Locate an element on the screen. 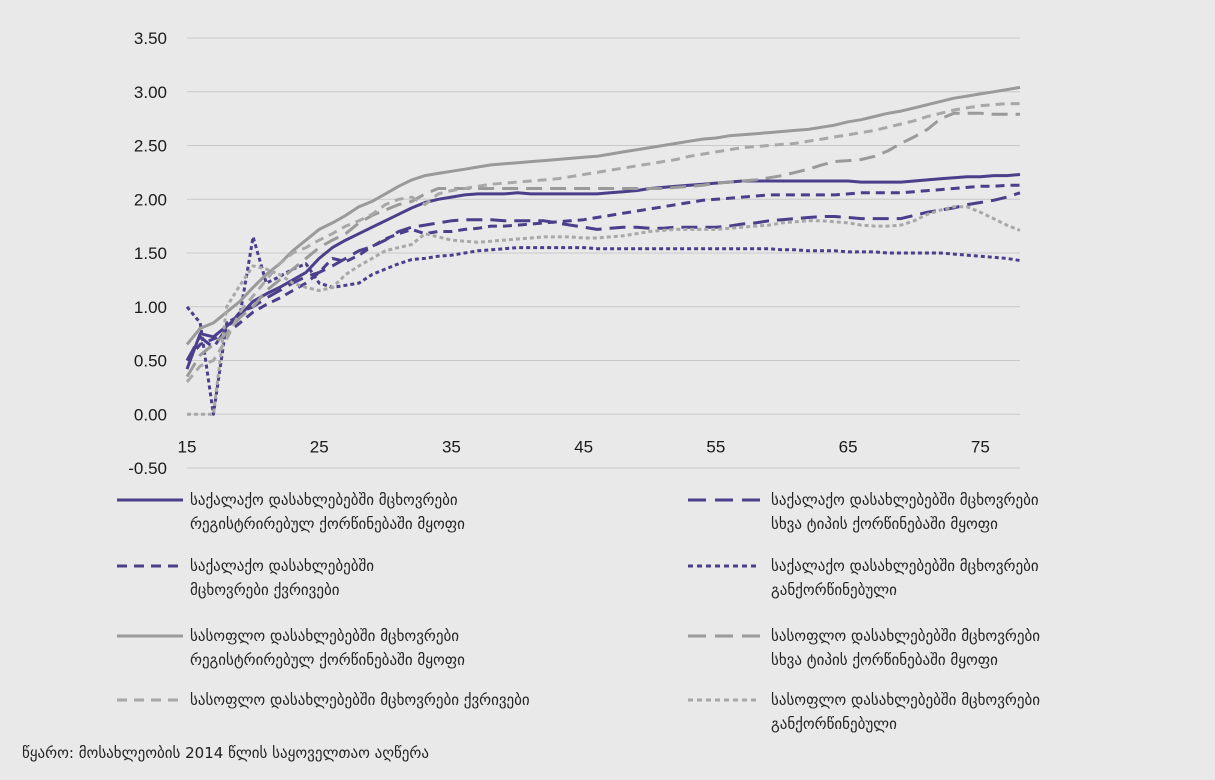 This screenshot has height=780, width=1215. legend-item: საქალაქო დასახლებებში მცხოვრები ქვრივები is located at coordinates (244, 578).